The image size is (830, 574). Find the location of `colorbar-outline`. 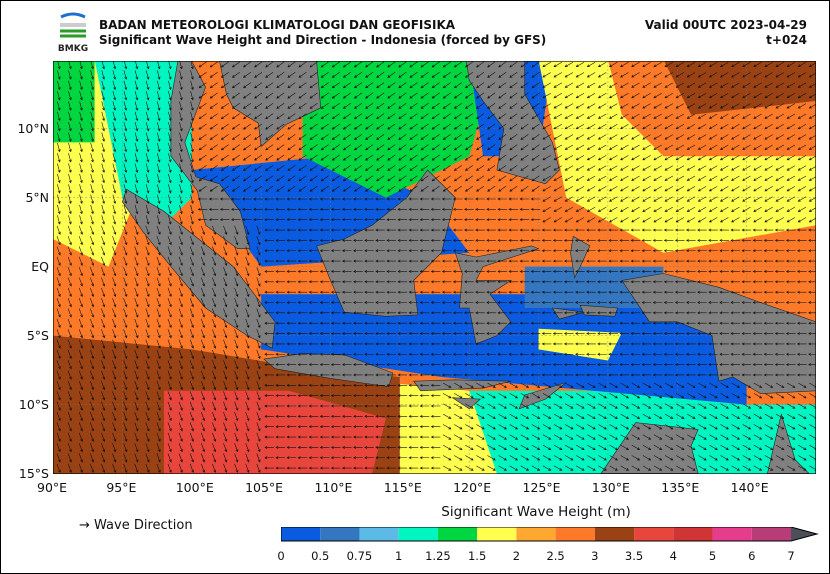

colorbar-outline is located at coordinates (550, 534).